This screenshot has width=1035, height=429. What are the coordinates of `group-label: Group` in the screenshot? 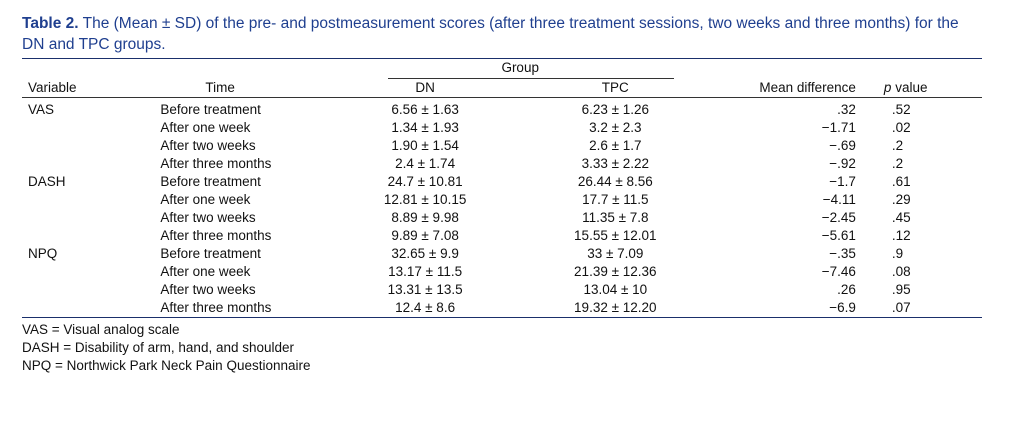 It's located at (520, 67).